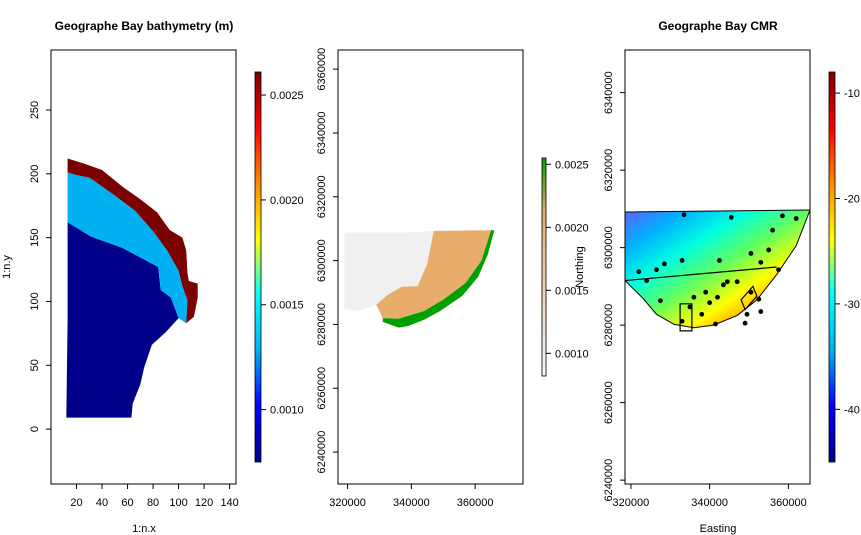 The image size is (861, 535). Describe the element at coordinates (411, 496) in the screenshot. I see `panel2-x-axis: 320000 340000 360000` at that location.